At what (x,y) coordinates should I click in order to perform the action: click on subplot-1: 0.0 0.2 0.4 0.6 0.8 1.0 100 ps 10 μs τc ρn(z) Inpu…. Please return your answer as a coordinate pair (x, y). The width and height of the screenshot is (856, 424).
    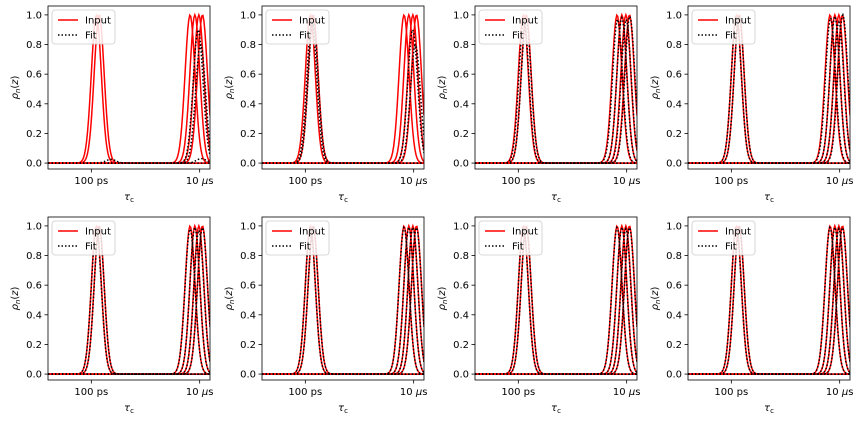
    Looking at the image, I should click on (112, 104).